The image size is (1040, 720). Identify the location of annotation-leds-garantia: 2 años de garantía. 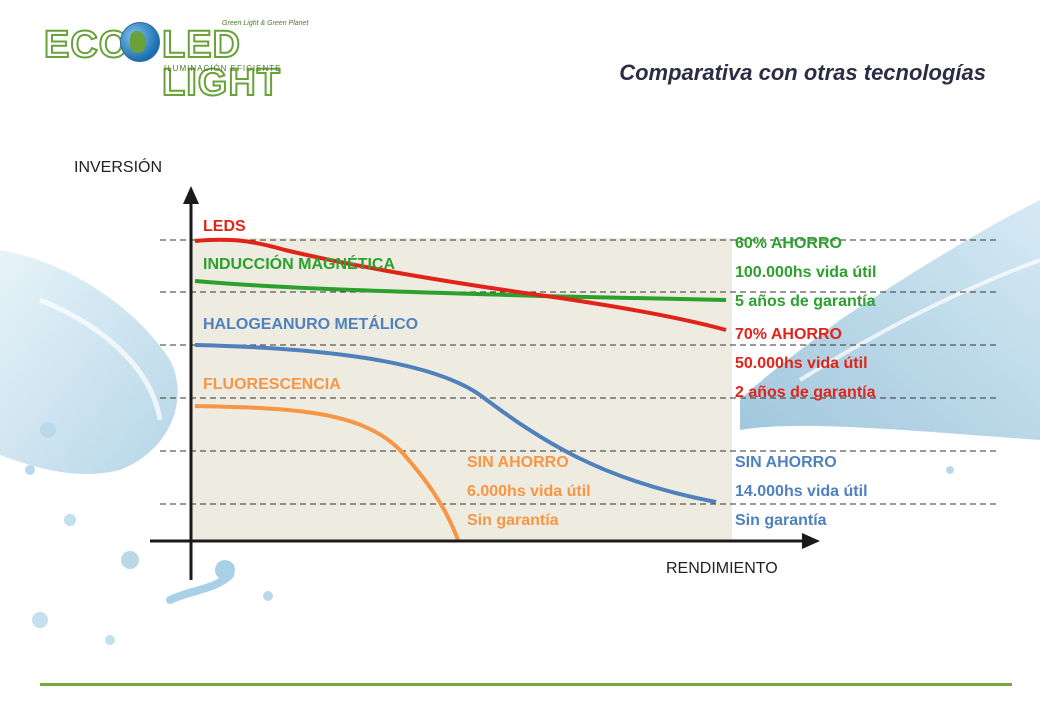
(805, 392).